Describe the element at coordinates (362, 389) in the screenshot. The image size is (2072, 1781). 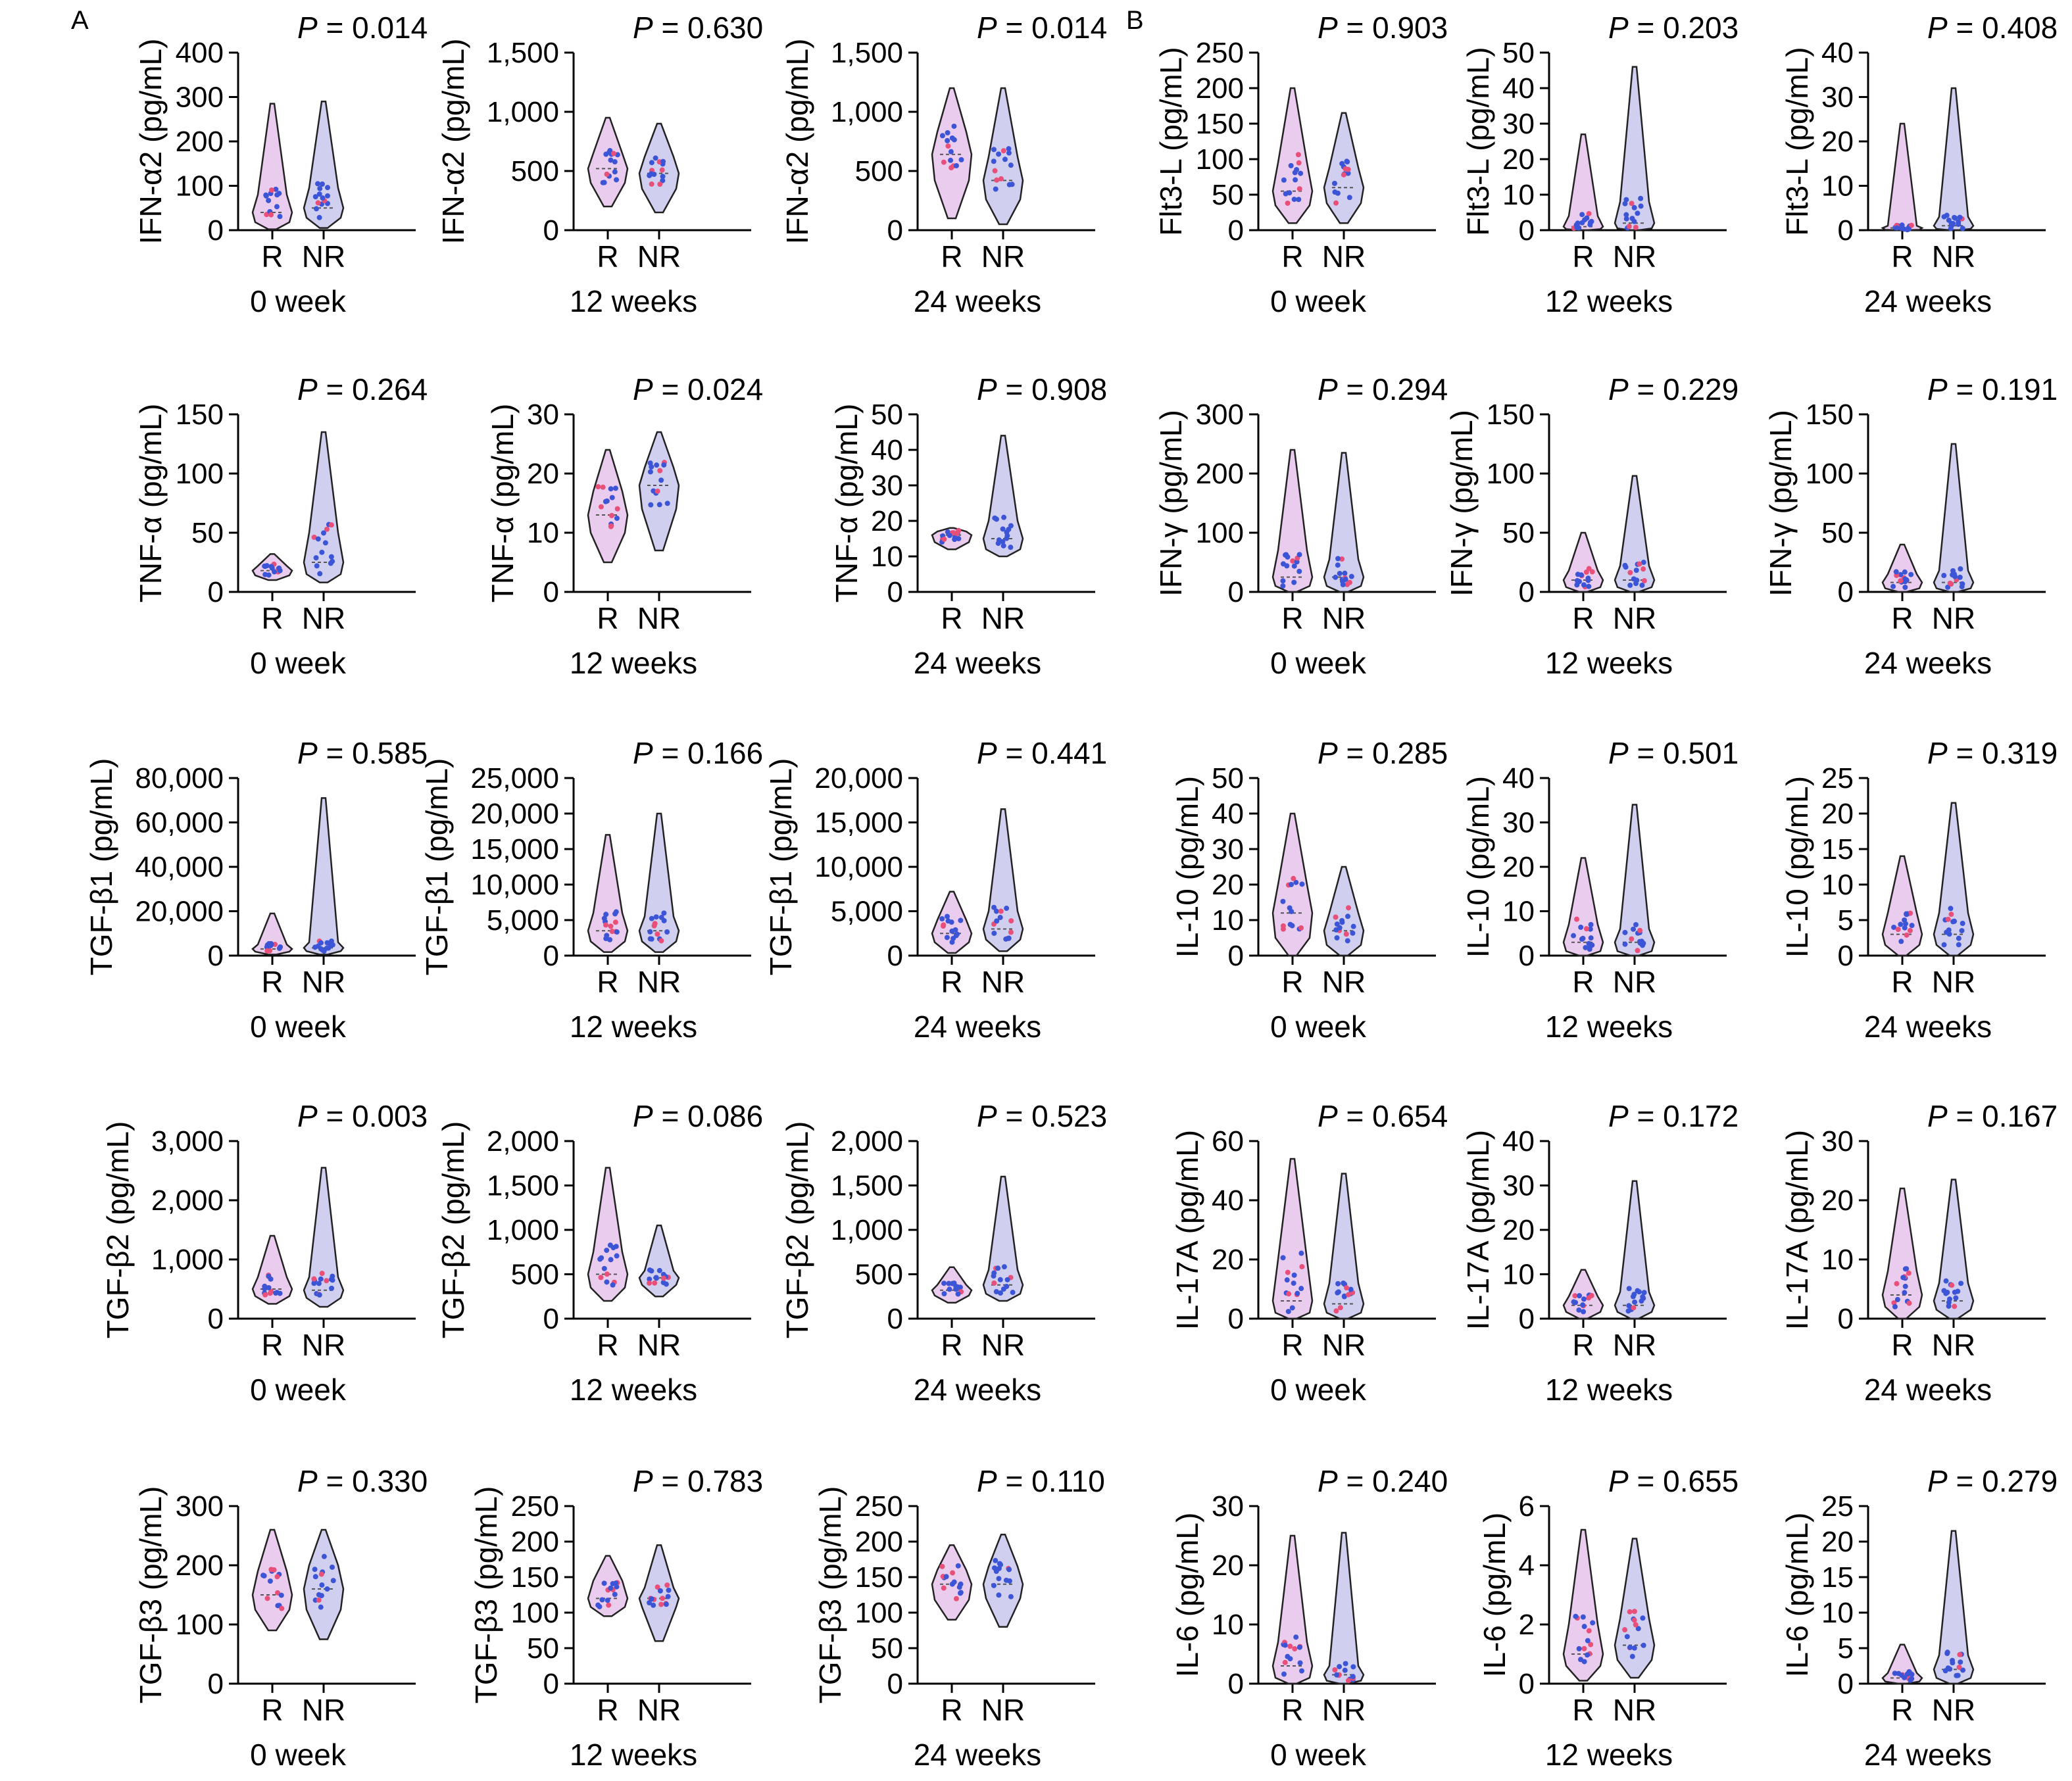
I see `p-value-label: P = 0.264` at that location.